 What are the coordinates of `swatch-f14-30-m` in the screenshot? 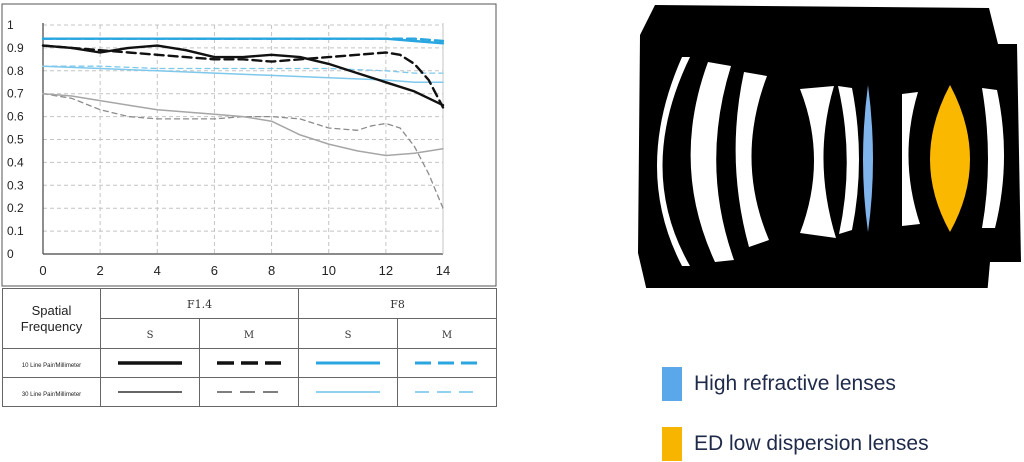 It's located at (249, 392).